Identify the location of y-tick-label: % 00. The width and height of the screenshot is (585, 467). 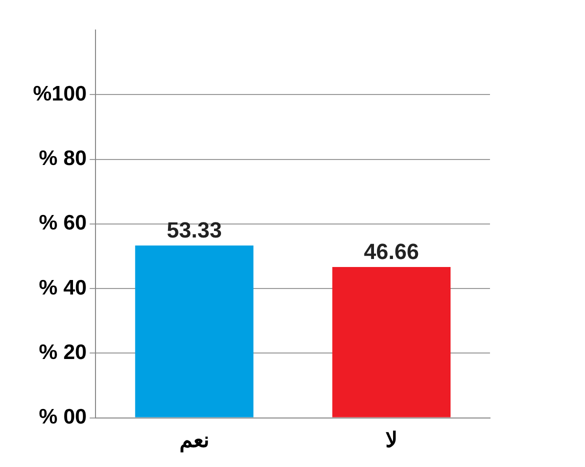
(62, 417).